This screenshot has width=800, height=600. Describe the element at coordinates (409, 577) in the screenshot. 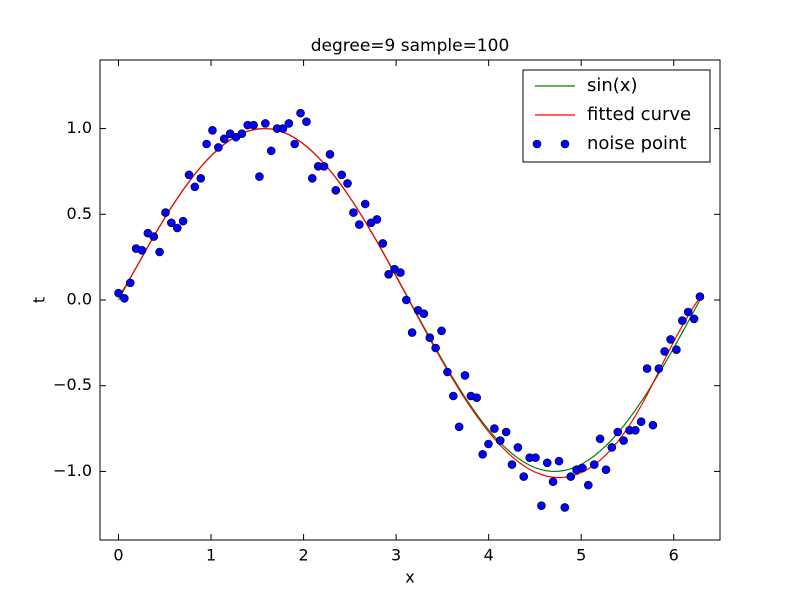

I see `x-axis-label: x` at that location.